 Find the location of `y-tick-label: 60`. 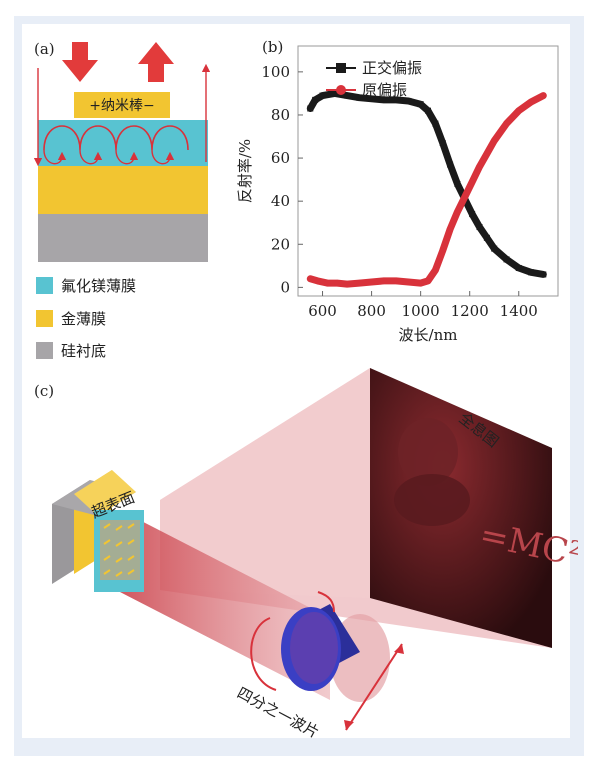

y-tick-label: 60 is located at coordinates (280, 158).